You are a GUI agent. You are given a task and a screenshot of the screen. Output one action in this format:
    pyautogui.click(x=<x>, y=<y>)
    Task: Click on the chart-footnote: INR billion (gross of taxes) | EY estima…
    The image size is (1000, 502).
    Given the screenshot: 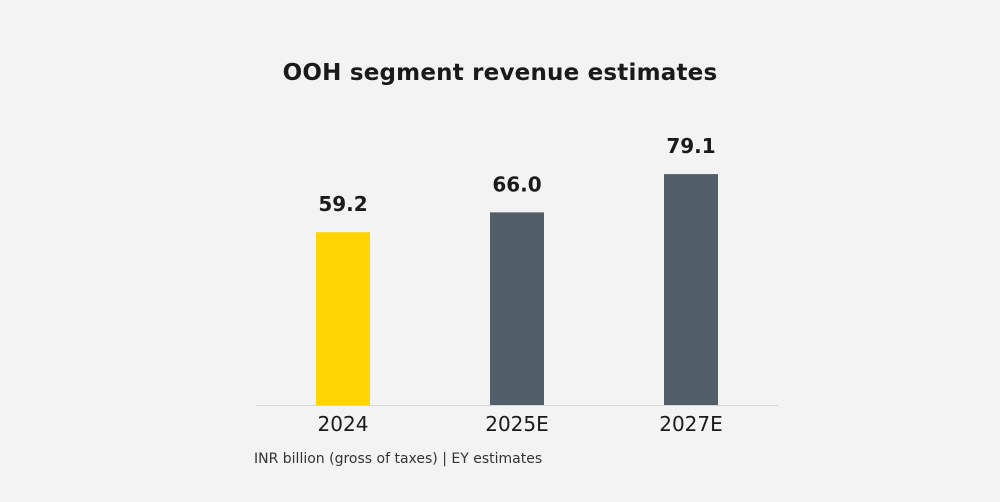 What is the action you would take?
    pyautogui.click(x=398, y=459)
    